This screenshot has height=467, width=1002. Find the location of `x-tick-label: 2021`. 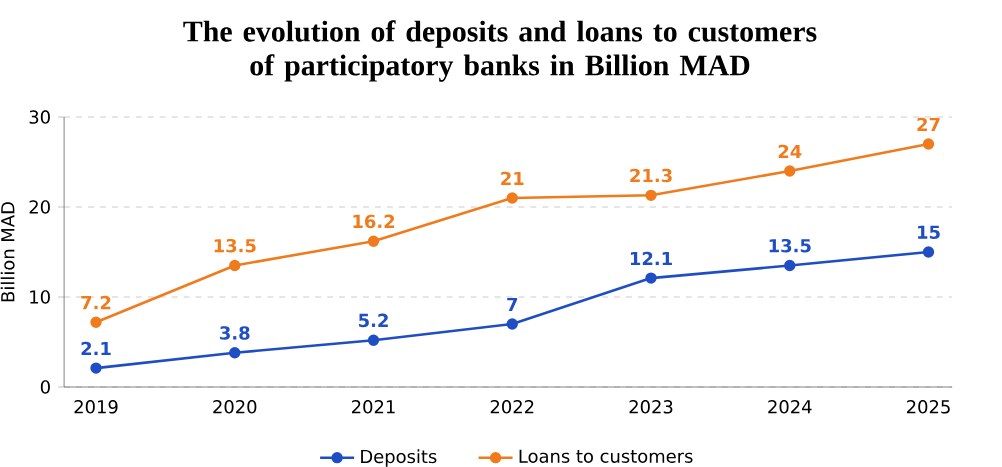

x-tick-label: 2021 is located at coordinates (373, 407).